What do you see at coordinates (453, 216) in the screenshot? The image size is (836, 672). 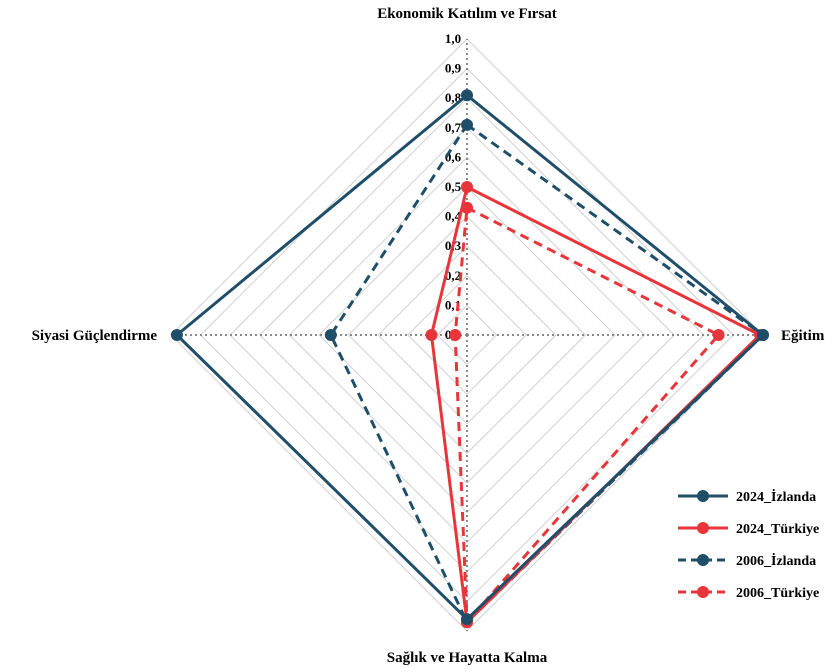 I see `tick-label: 0,4` at bounding box center [453, 216].